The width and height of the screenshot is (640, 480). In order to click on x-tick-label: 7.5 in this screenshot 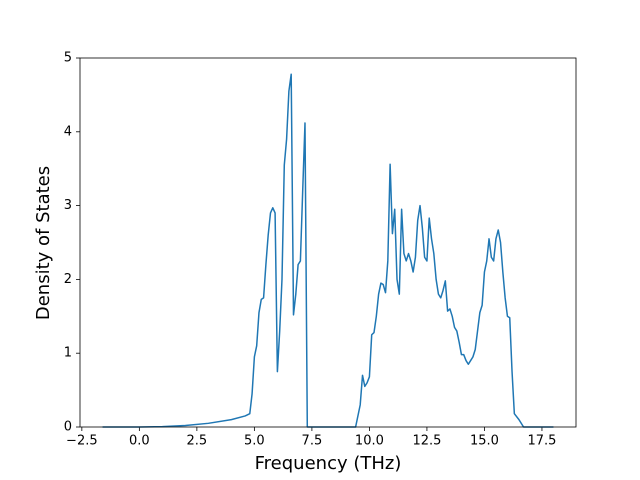, I will do `click(312, 441)`.